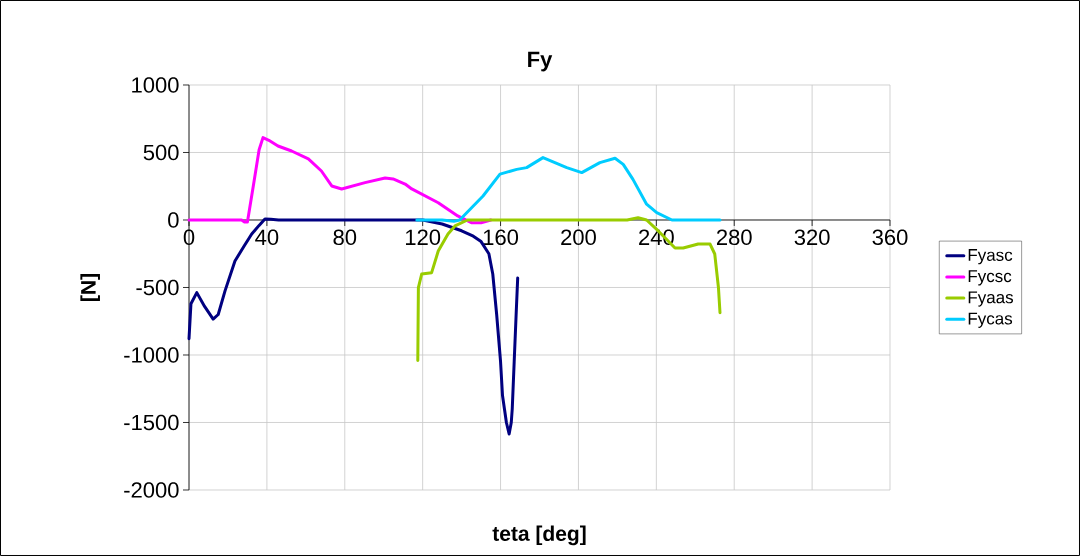  What do you see at coordinates (990, 278) in the screenshot?
I see `legend-label: Fycsc` at bounding box center [990, 278].